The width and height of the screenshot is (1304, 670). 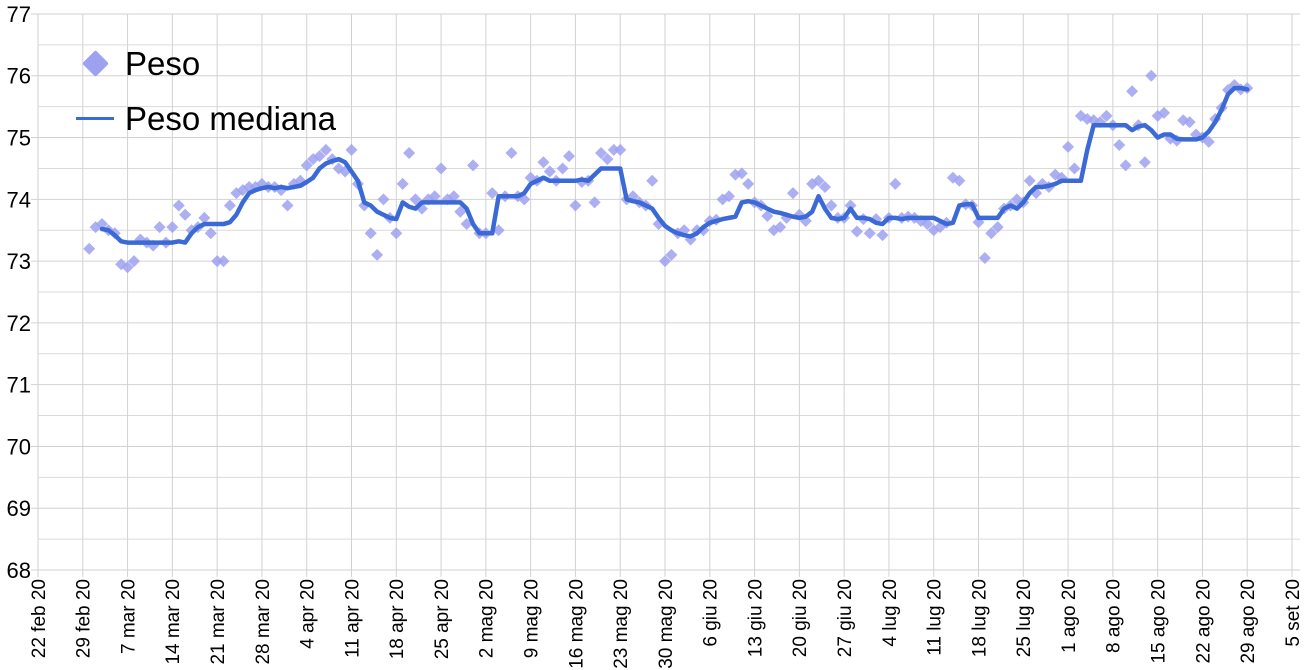 What do you see at coordinates (218, 622) in the screenshot?
I see `x-tick-label: 21 mar 20` at bounding box center [218, 622].